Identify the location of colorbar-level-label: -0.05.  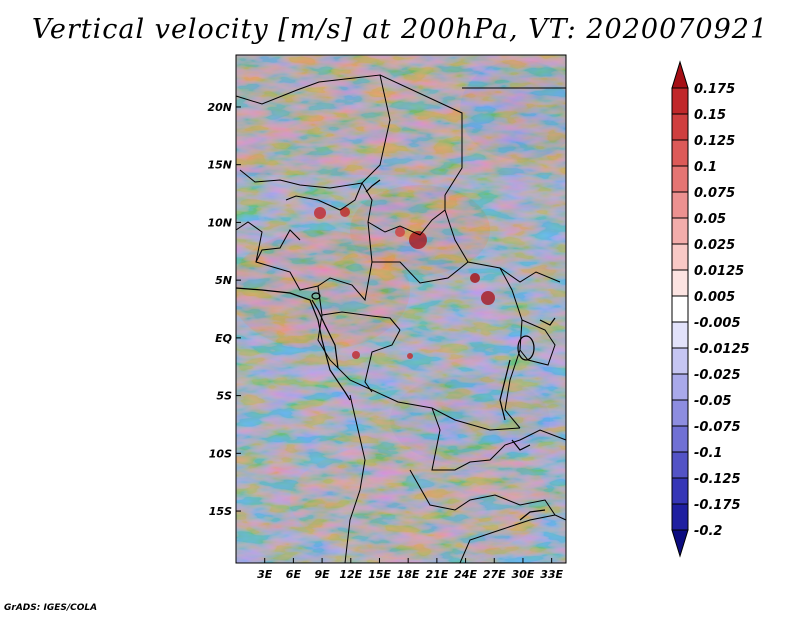
(712, 401).